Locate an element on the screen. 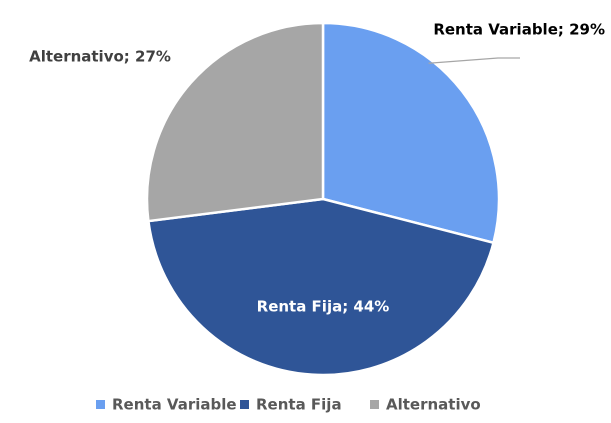  legend-label: Renta Fija is located at coordinates (299, 405).